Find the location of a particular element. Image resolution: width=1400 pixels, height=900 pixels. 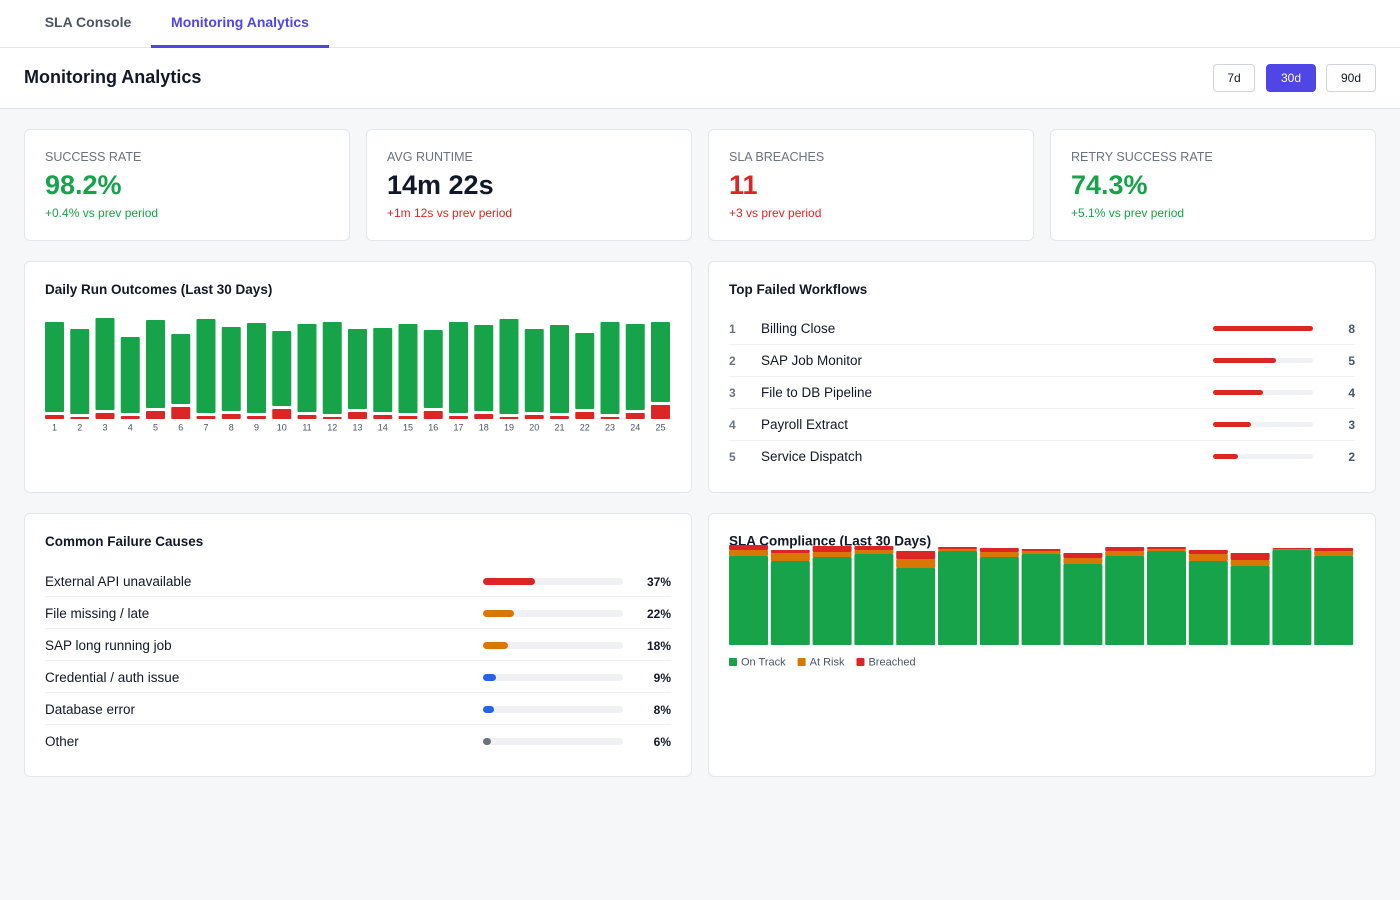

cause-name: Other is located at coordinates (62, 741).